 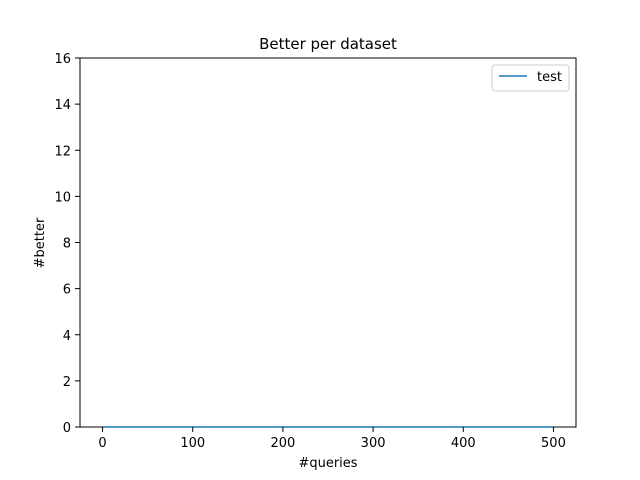 What do you see at coordinates (62, 197) in the screenshot?
I see `y-tick-label: 10` at bounding box center [62, 197].